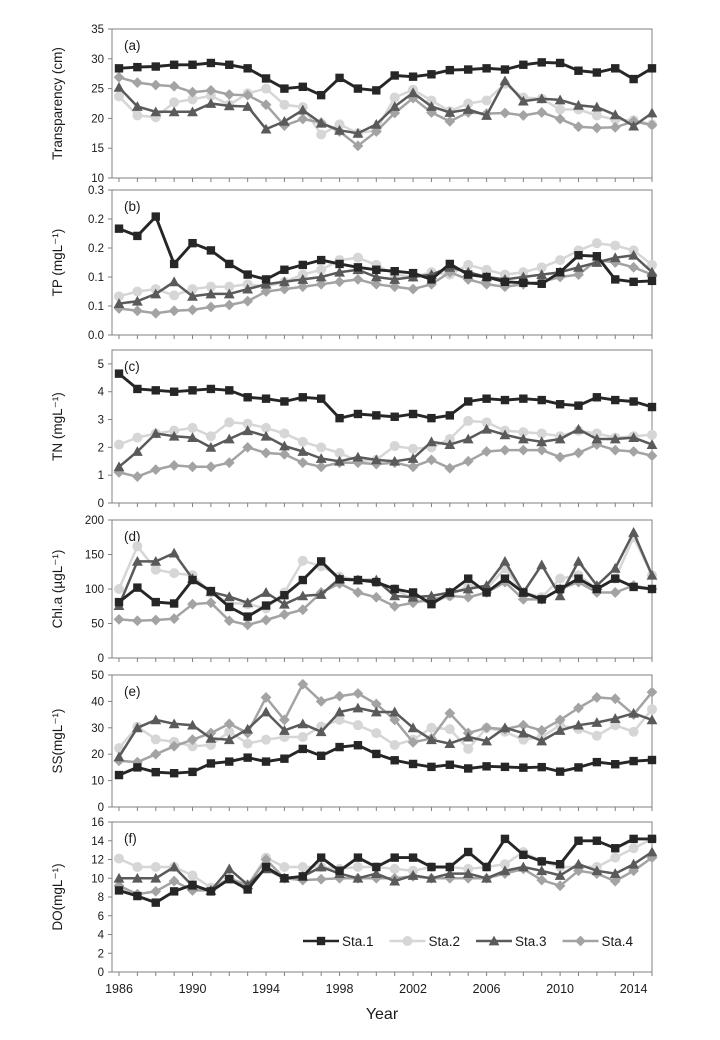 This screenshot has width=720, height=1040. What do you see at coordinates (96, 191) in the screenshot?
I see `y-tick-label: 0.3` at bounding box center [96, 191].